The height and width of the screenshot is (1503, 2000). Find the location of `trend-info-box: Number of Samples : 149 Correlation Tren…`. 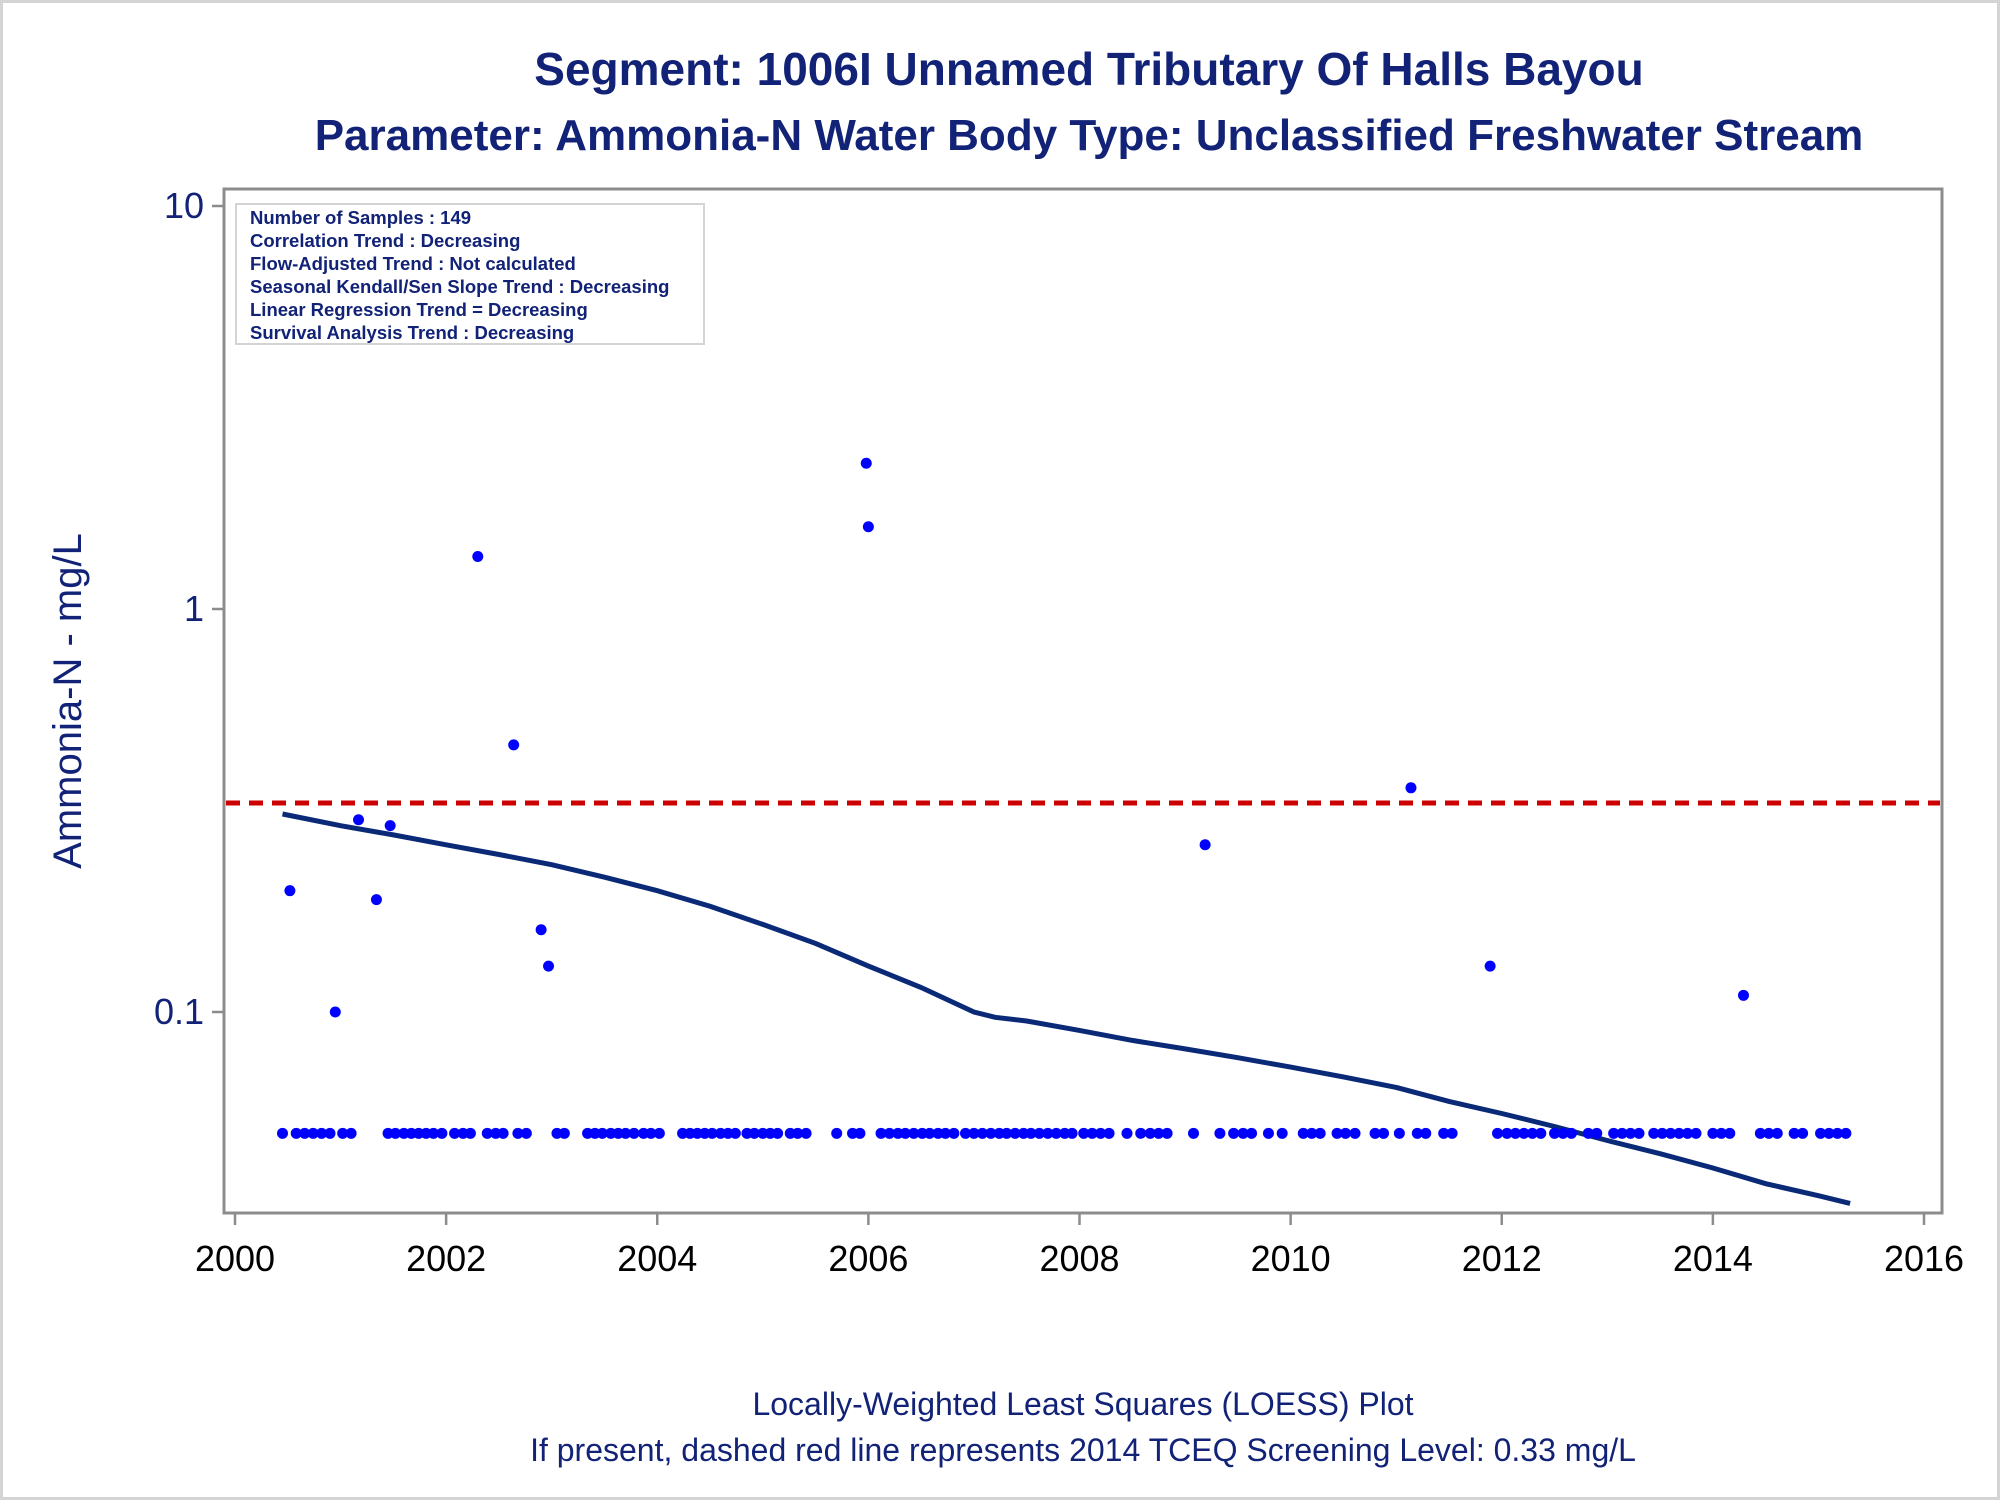

trend-info-box: Number of Samples : 149 Correlation Tren… is located at coordinates (470, 274).